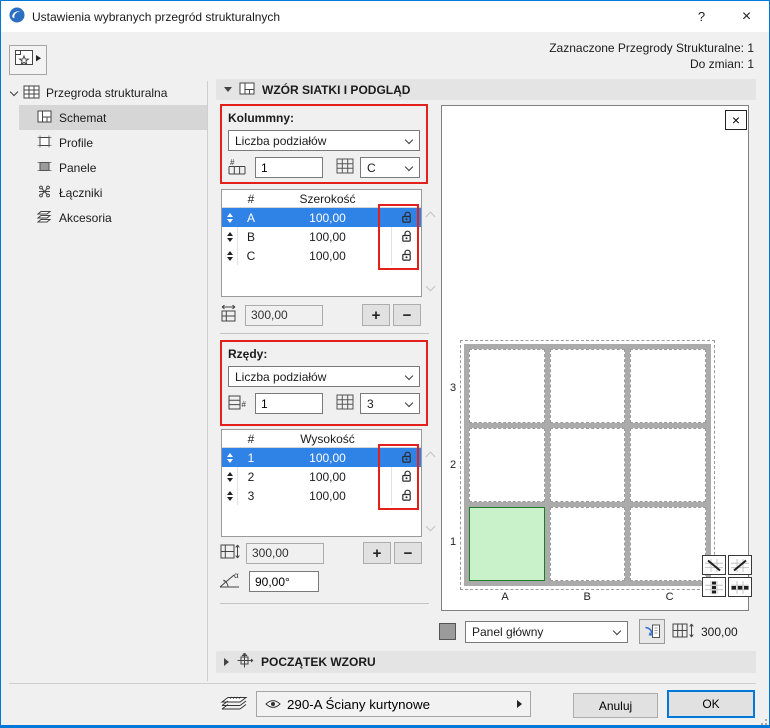 The image size is (770, 728). What do you see at coordinates (546, 631) in the screenshot?
I see `panel-scheme-dropdown: Panel główny` at bounding box center [546, 631].